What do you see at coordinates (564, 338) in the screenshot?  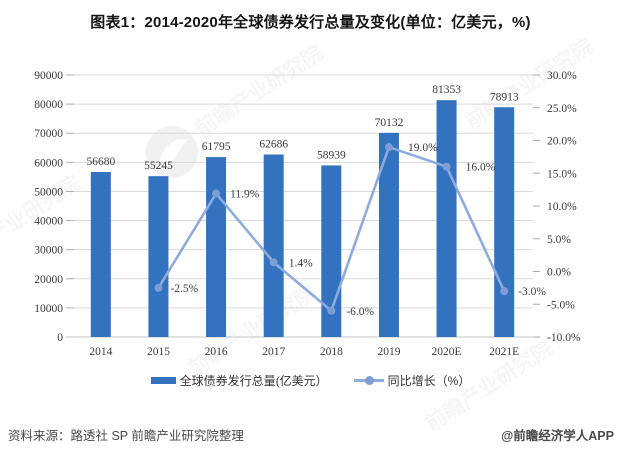 I see `right-axis-tick-label: -10.0%` at bounding box center [564, 338].